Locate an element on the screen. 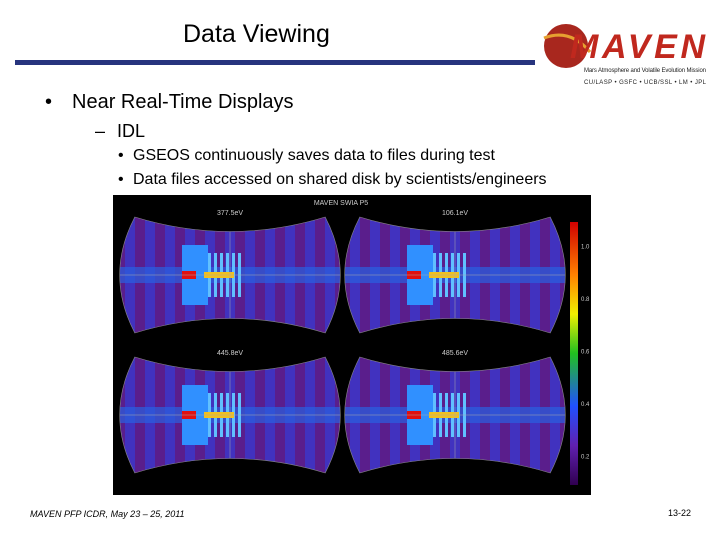  colorbar-label: 0.4 is located at coordinates (585, 405).